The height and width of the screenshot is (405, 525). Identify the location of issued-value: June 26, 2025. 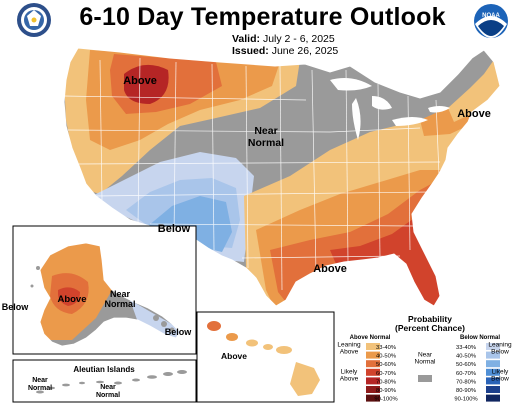
(305, 51).